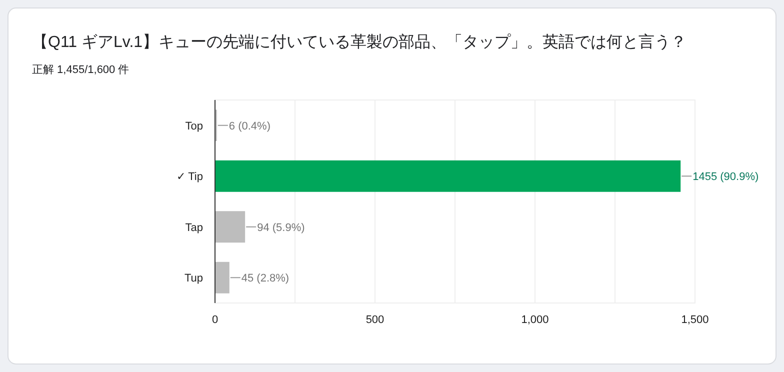 This screenshot has width=784, height=372. What do you see at coordinates (189, 177) in the screenshot?
I see `category: ✓ Tip` at bounding box center [189, 177].